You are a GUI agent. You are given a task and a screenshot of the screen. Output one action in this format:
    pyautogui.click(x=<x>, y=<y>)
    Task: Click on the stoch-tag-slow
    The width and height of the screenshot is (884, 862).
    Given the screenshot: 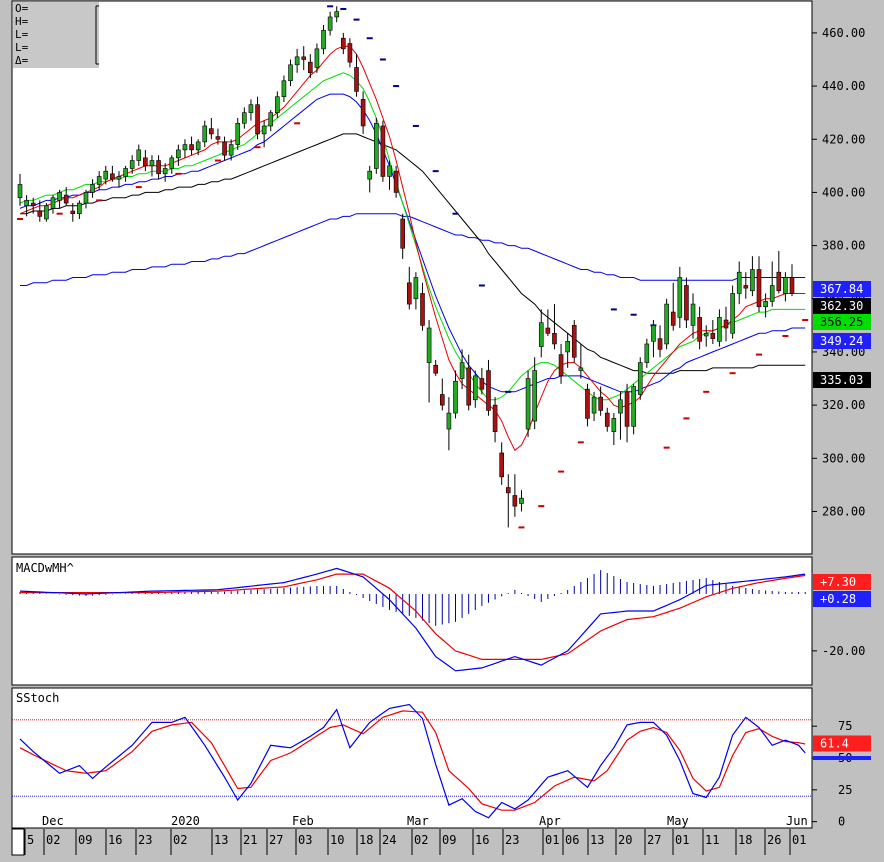 What is the action you would take?
    pyautogui.click(x=842, y=758)
    